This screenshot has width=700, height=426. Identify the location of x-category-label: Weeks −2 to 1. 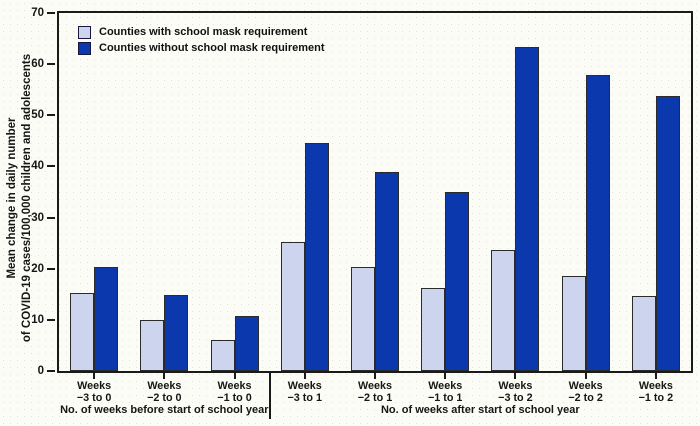
(375, 392).